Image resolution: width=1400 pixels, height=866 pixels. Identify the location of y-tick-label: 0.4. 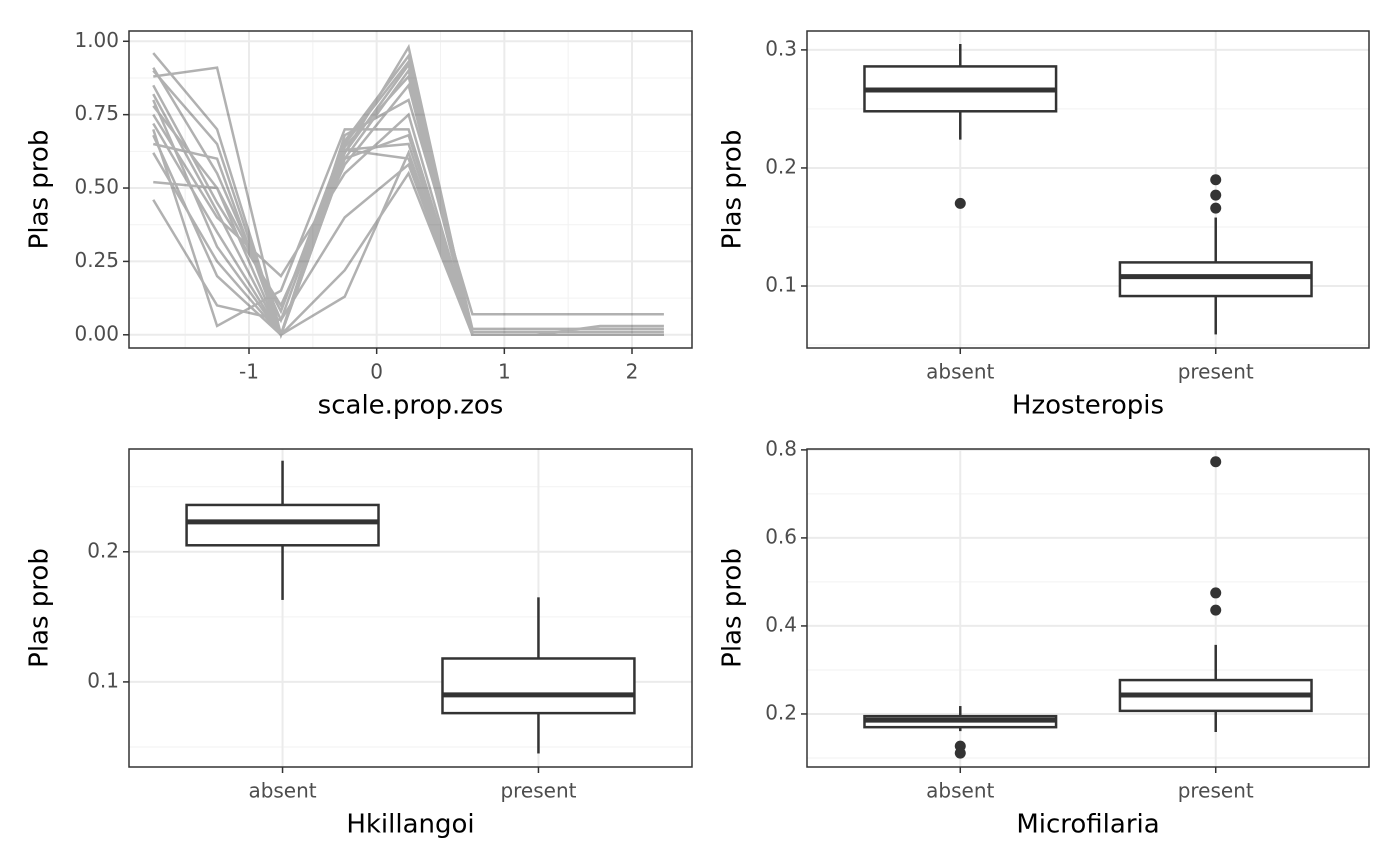
(781, 624).